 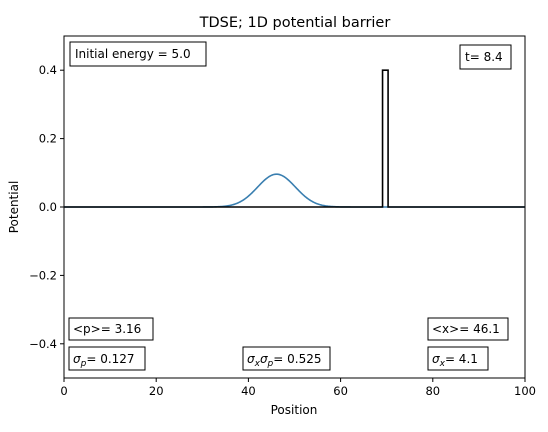 I want to click on x-mean-text: <x>= 46.1, so click(x=466, y=329).